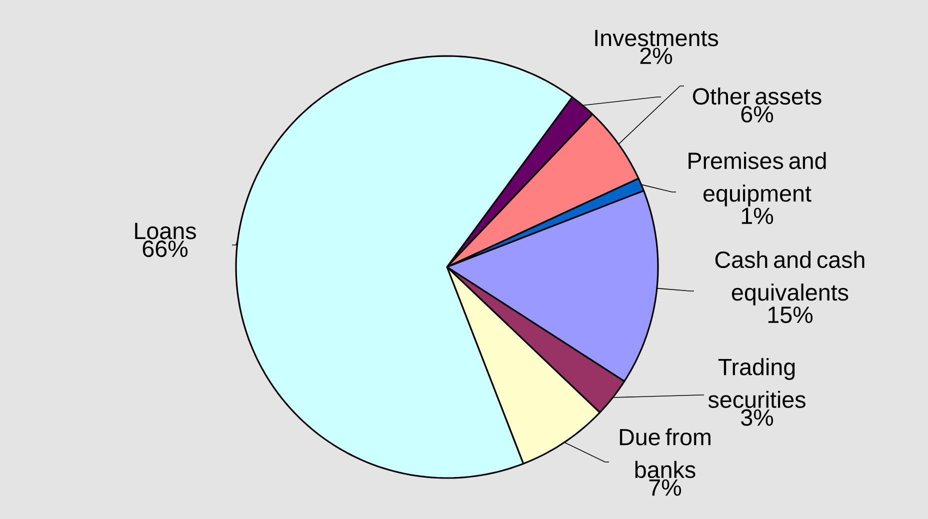  I want to click on data-label: 2%, so click(656, 56).